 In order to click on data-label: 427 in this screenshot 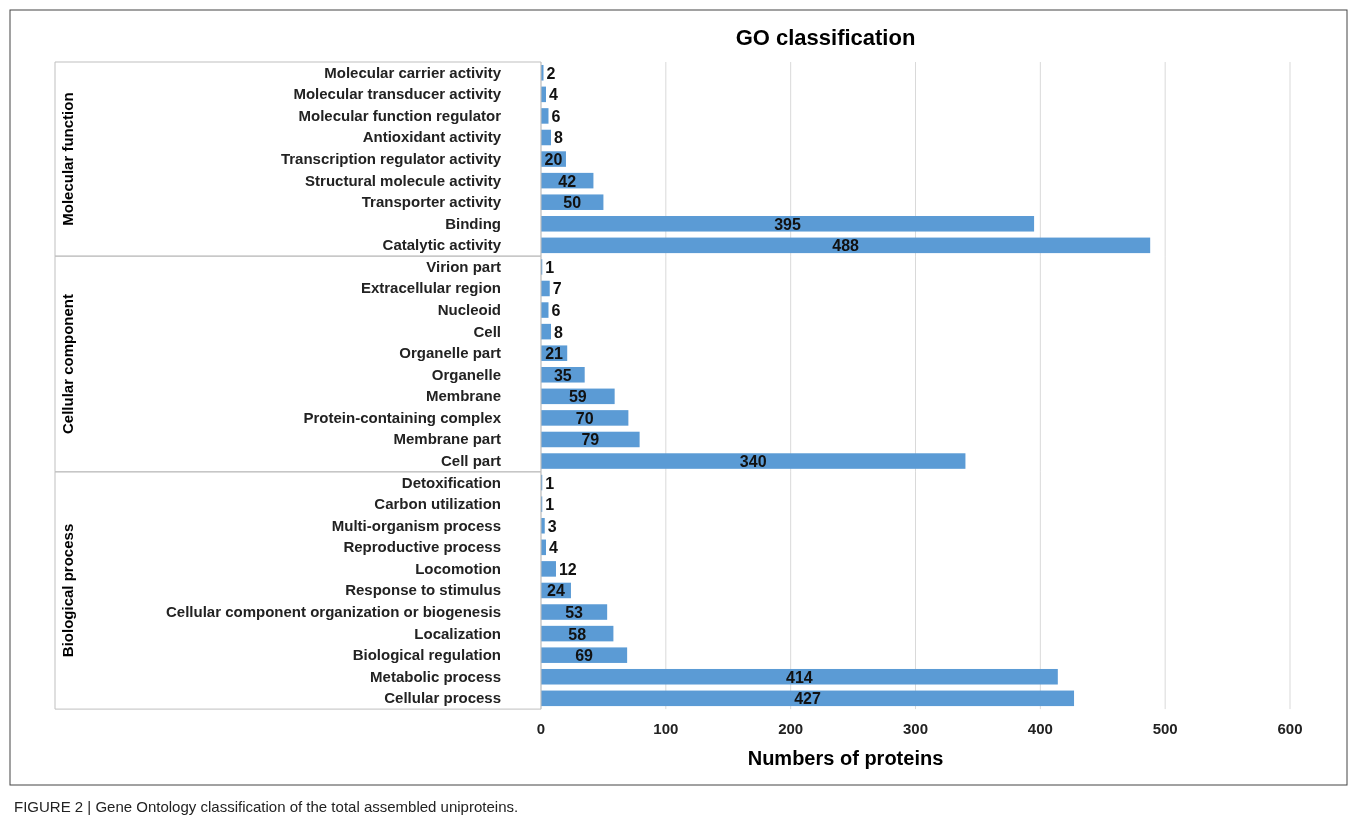, I will do `click(807, 699)`.